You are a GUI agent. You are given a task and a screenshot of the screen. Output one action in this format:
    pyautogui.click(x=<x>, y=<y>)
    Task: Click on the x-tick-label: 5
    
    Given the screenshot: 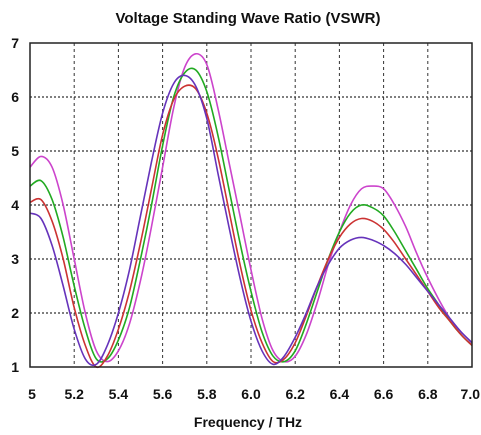 What is the action you would take?
    pyautogui.click(x=32, y=394)
    